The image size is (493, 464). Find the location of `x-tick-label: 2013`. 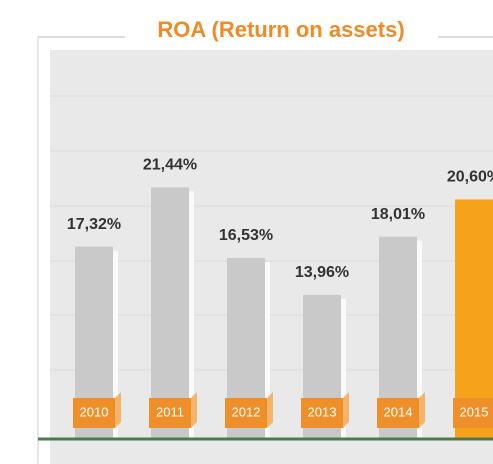

x-tick-label: 2013 is located at coordinates (322, 411).